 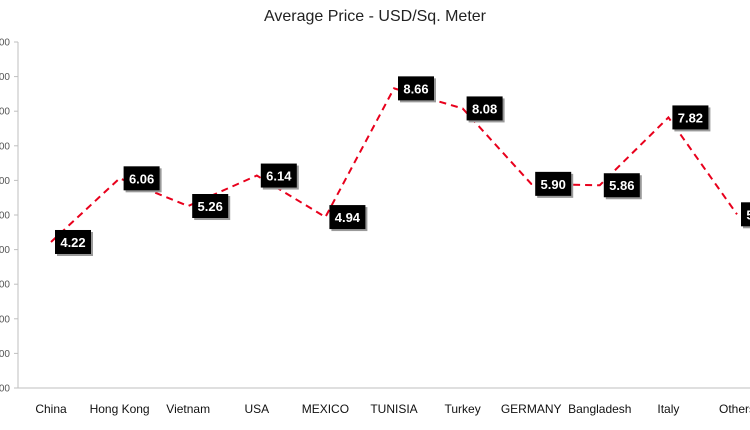 What do you see at coordinates (5, 43) in the screenshot?
I see `y-tick-label: 10.00` at bounding box center [5, 43].